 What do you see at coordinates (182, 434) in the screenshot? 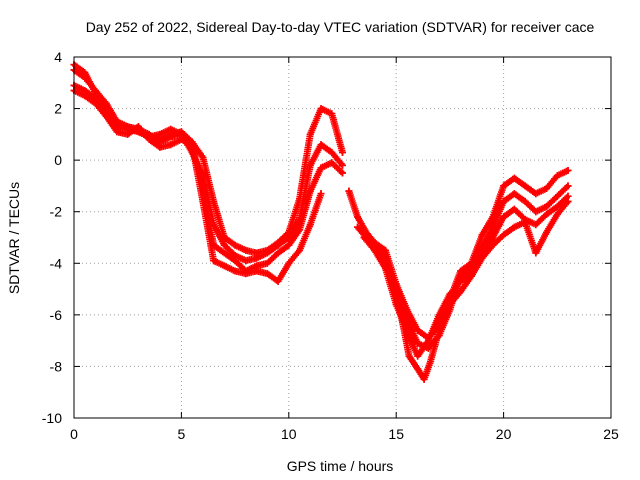
I see `x-tick-label: 5` at bounding box center [182, 434].